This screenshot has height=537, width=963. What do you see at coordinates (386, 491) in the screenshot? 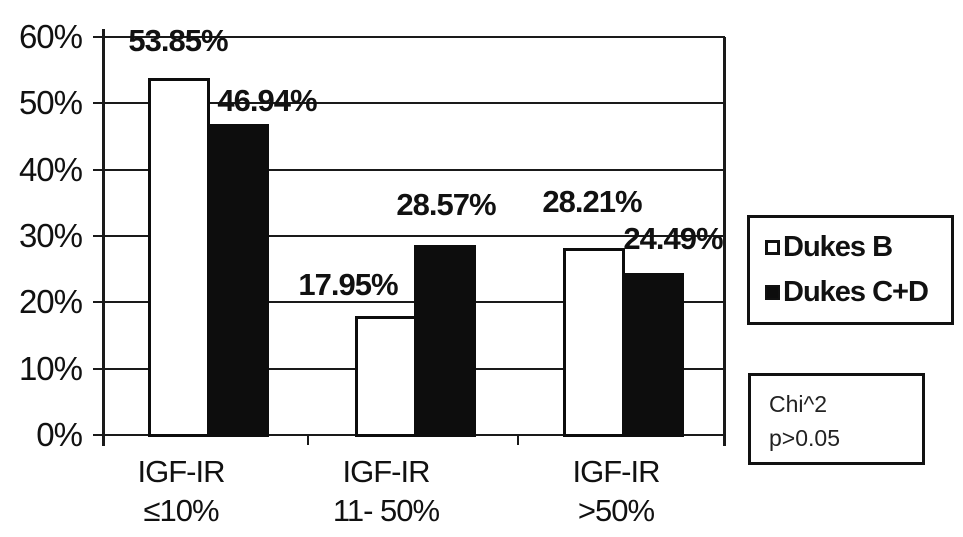
I see `category-label: IGF-IR 11- 50%` at bounding box center [386, 491].